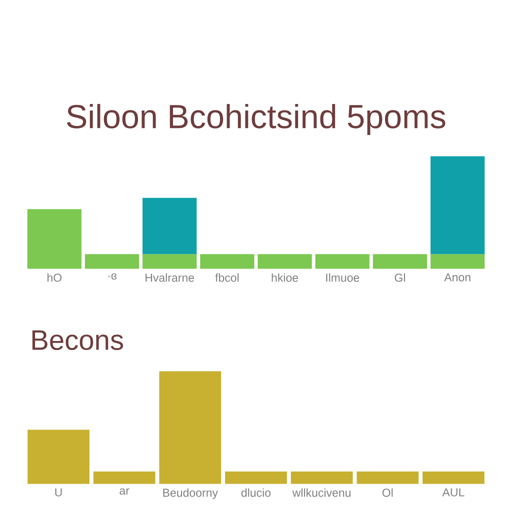 This screenshot has width=512, height=512. I want to click on x-tick-label: Beudoorny, so click(190, 494).